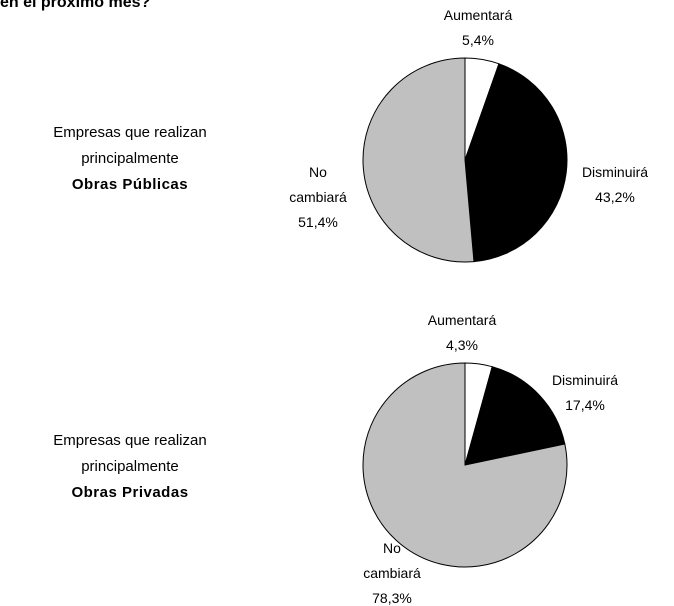 Image resolution: width=674 pixels, height=606 pixels. I want to click on slice-label: Disminuirá 43,2%, so click(615, 185).